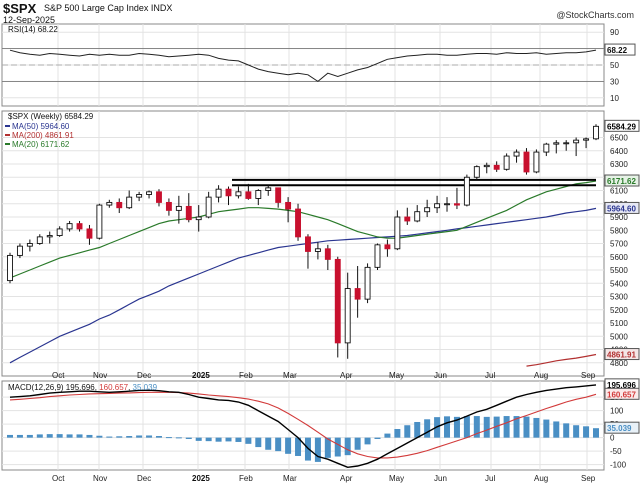  Describe the element at coordinates (621, 126) in the screenshot. I see `close-value-label: 6584.29` at that location.